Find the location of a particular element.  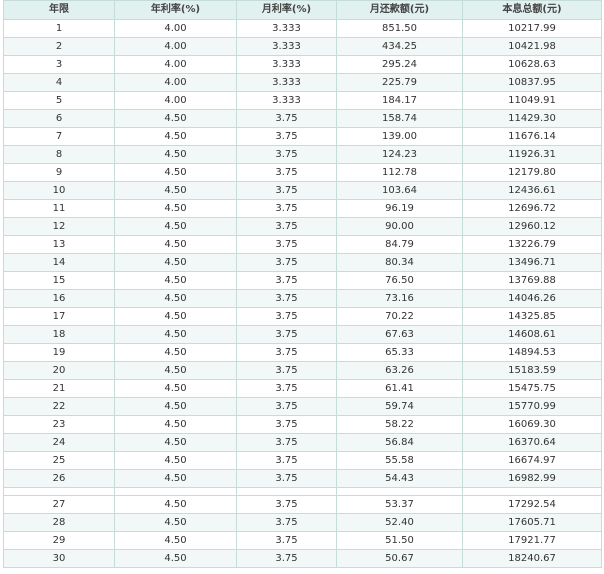

table-row: 23 4.50 3.75 58.22 16069.30 is located at coordinates (302, 424).